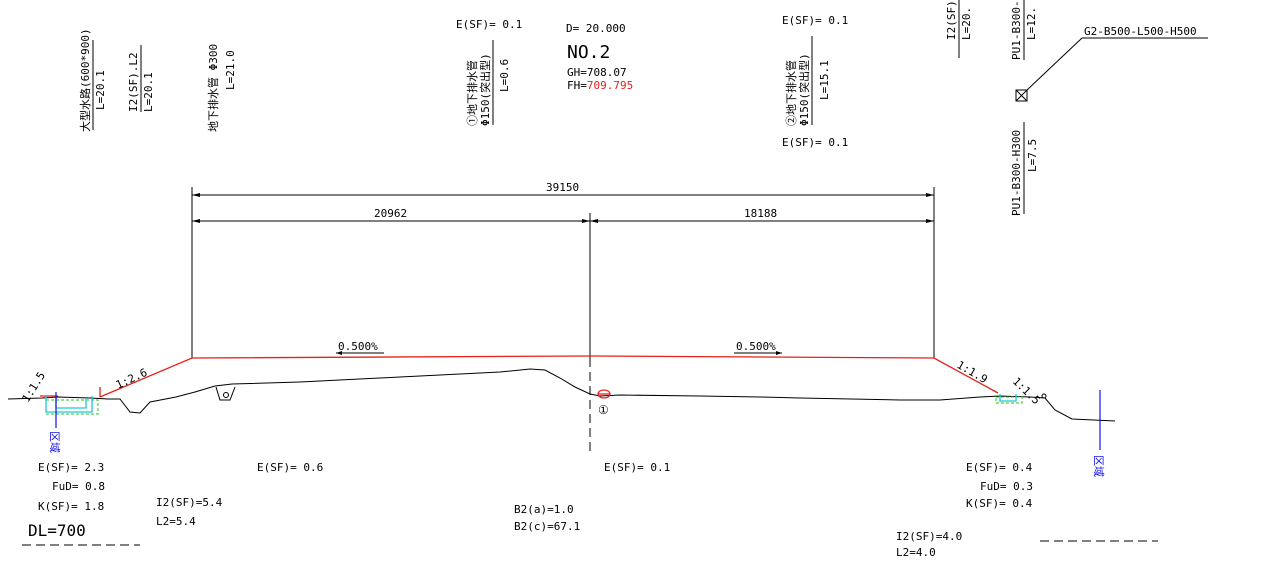 This screenshot has width=1265, height=562. What do you see at coordinates (779, 353) in the screenshot?
I see `grade-right-arrow` at bounding box center [779, 353].